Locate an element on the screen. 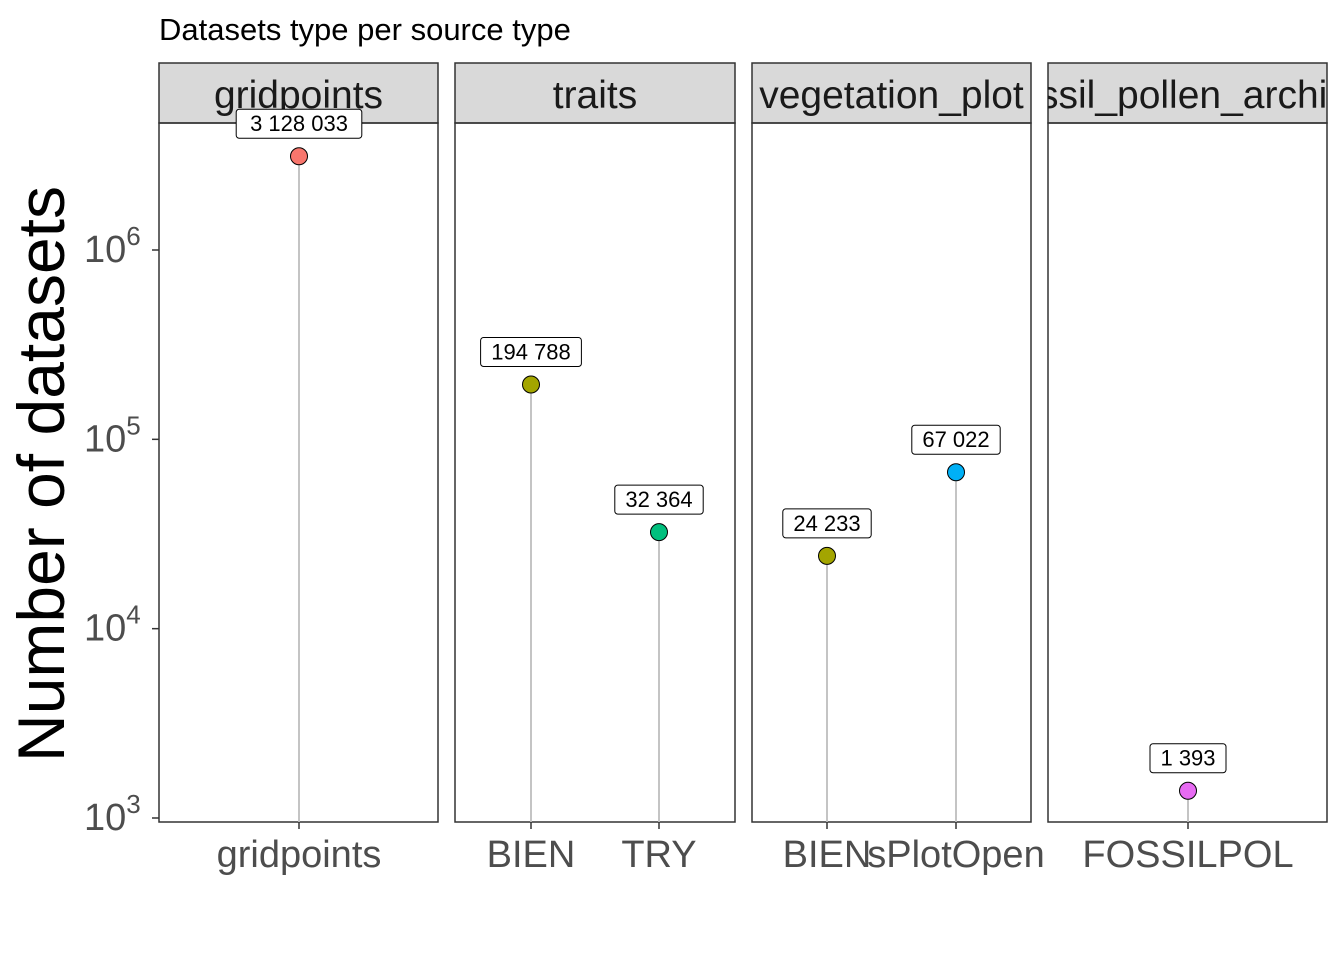  data-label: 1 393 is located at coordinates (1187, 758).